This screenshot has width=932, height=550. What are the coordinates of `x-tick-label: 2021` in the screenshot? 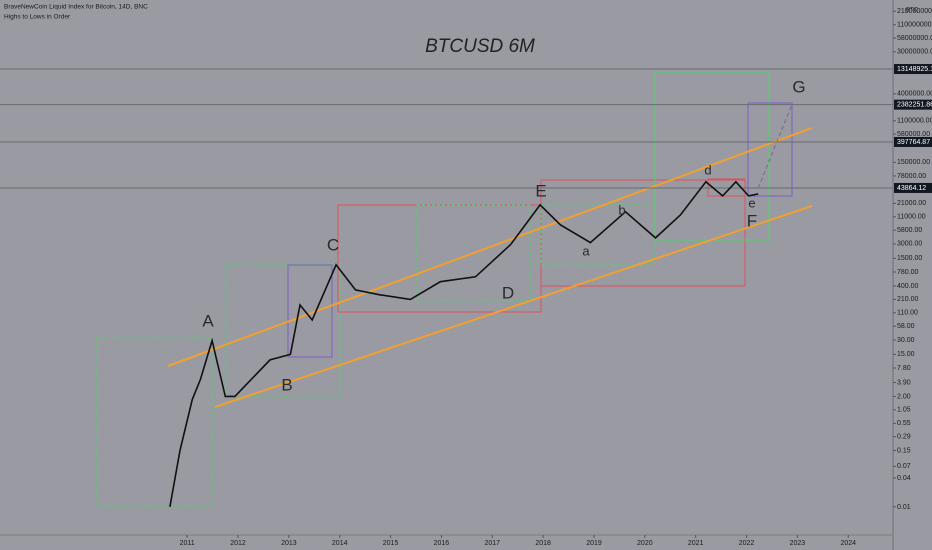 It's located at (696, 543).